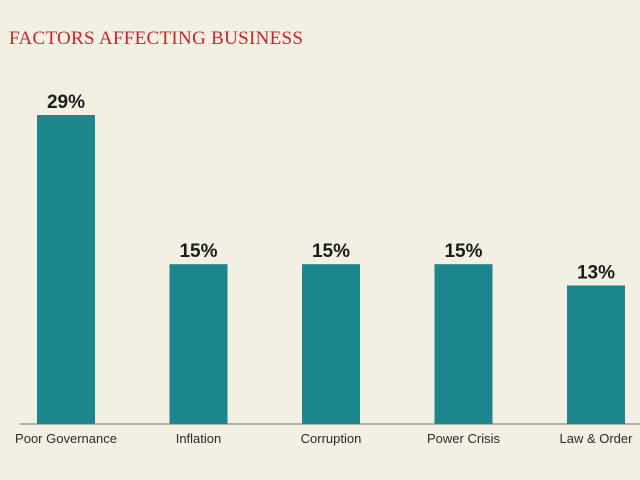  Describe the element at coordinates (596, 273) in the screenshot. I see `value-label-law-and-order: 13%` at that location.